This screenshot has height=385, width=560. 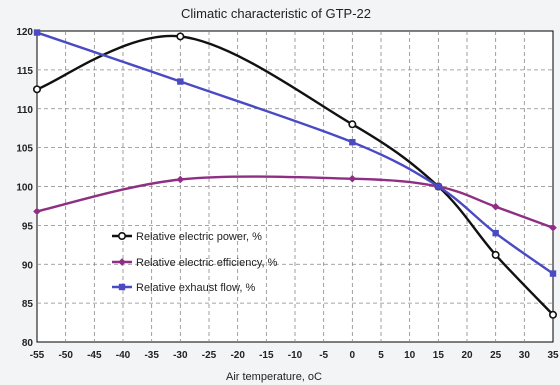 What do you see at coordinates (123, 355) in the screenshot?
I see `x-tick-label: -40` at bounding box center [123, 355].